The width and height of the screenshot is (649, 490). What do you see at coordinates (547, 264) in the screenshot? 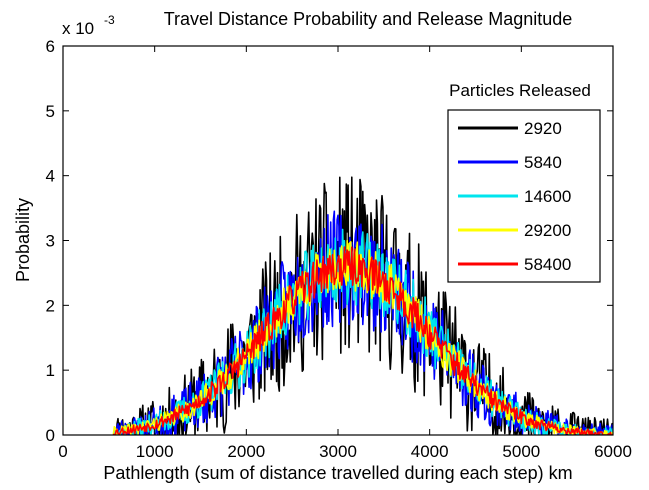
I see `legend-label-58400: 58400` at bounding box center [547, 264].